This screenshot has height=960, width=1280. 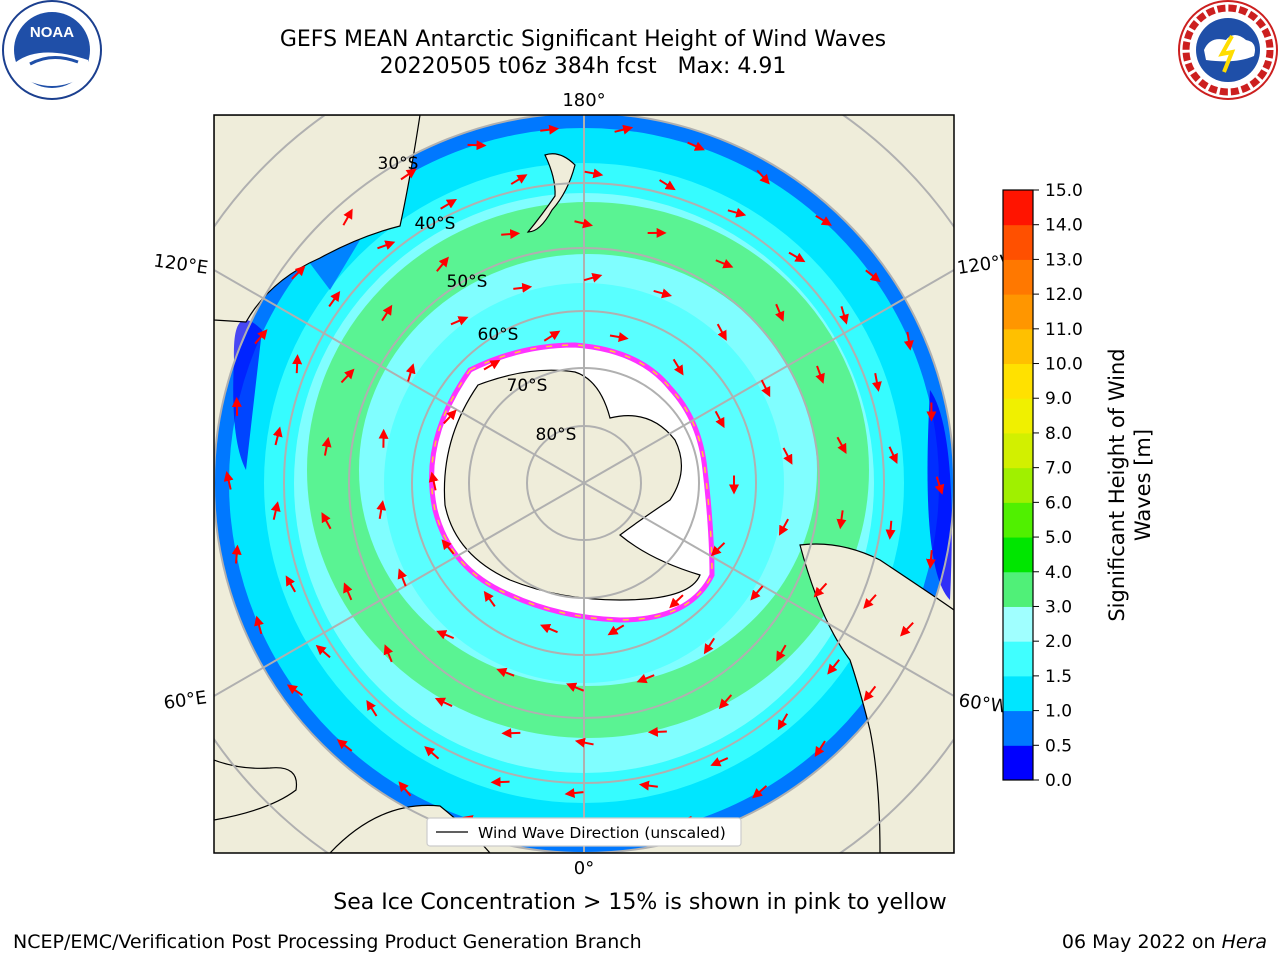 I want to click on lon-label-60w: 60°W, so click(x=983, y=704).